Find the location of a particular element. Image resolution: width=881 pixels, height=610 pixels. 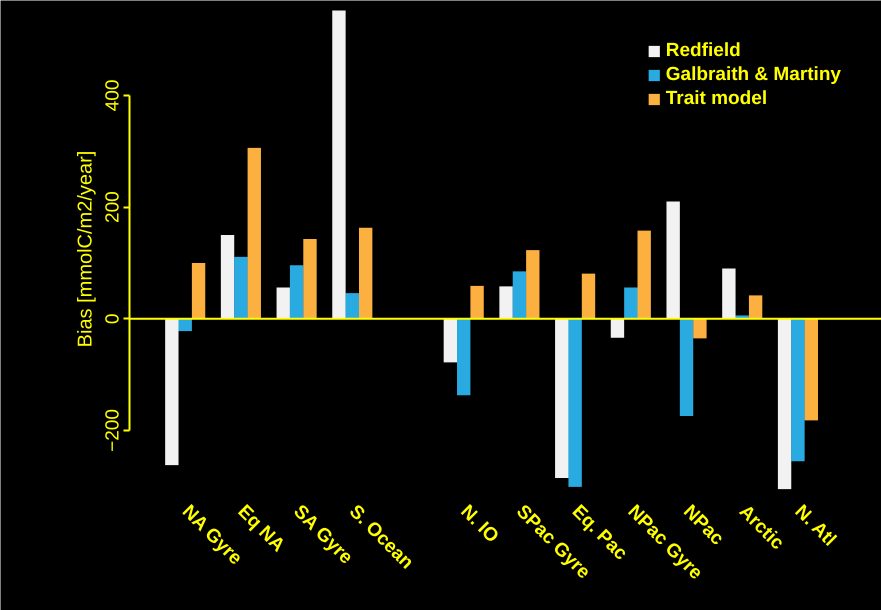

y-axis-title: Bias [mmolC/m2/year] is located at coordinates (85, 249).